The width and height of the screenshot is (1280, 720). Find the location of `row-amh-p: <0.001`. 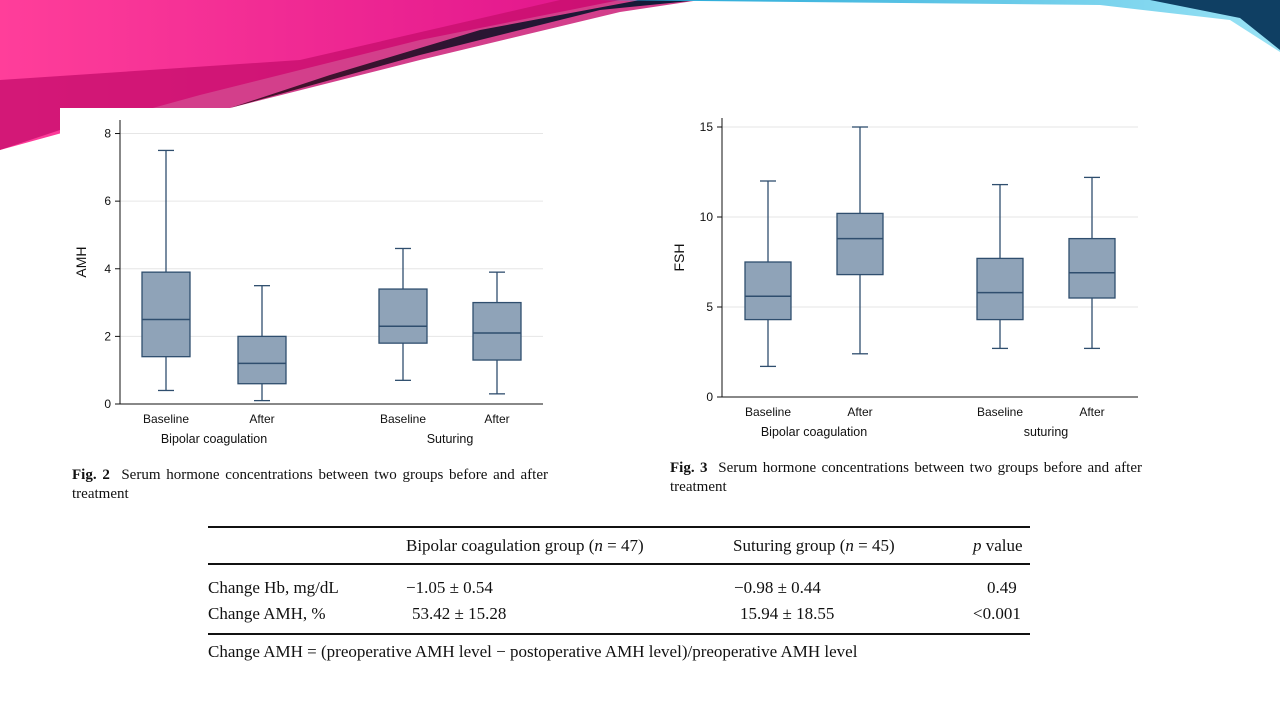

row-amh-p: <0.001 is located at coordinates (997, 613).